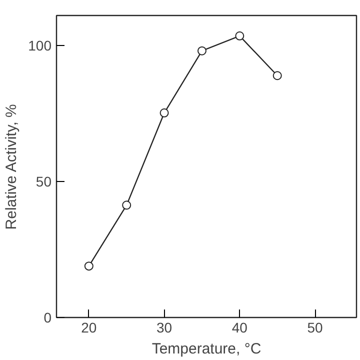 The width and height of the screenshot is (360, 360). What do you see at coordinates (240, 328) in the screenshot?
I see `x-tick-label: 40` at bounding box center [240, 328].